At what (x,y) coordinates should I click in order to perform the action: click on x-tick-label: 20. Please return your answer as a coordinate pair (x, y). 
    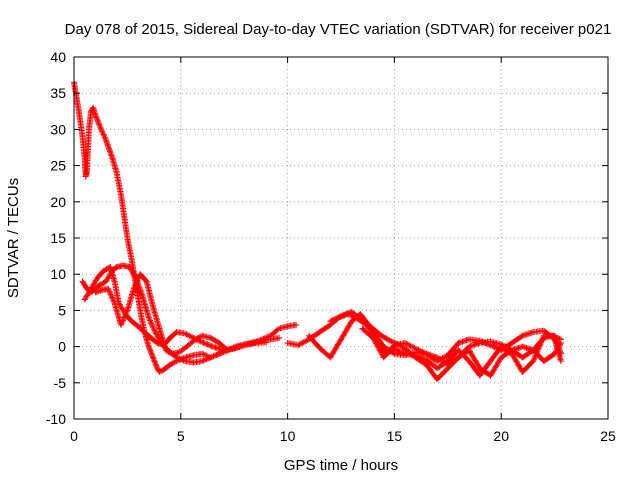
    Looking at the image, I should click on (501, 436).